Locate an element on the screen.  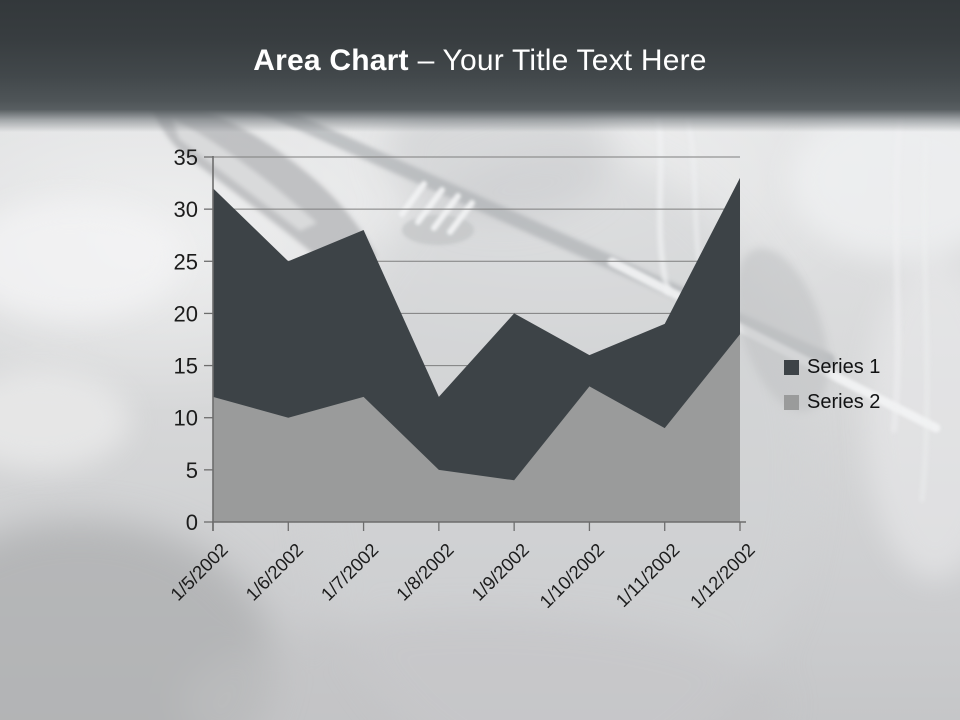
title-subtitle: – Your Title Text Here is located at coordinates (562, 60).